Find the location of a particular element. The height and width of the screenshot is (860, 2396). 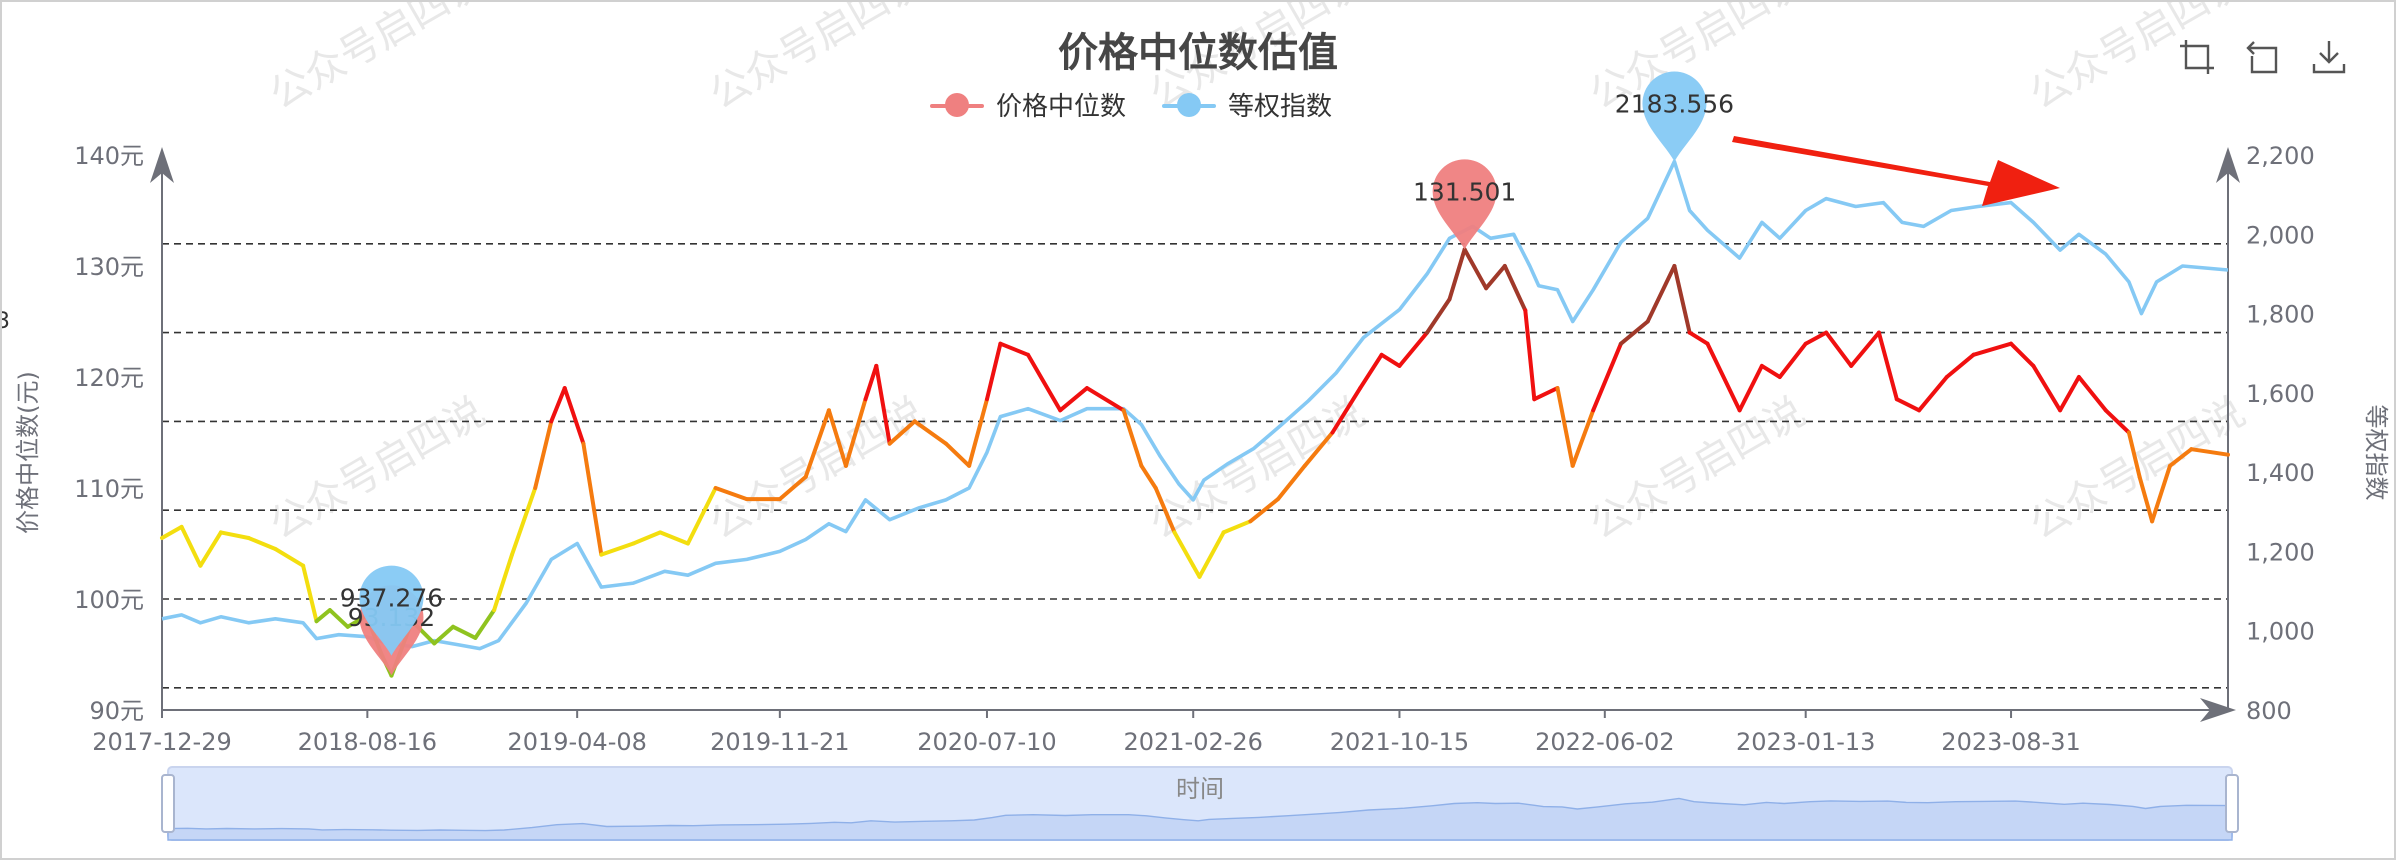

time-slider: 时间 is located at coordinates (1200, 803).